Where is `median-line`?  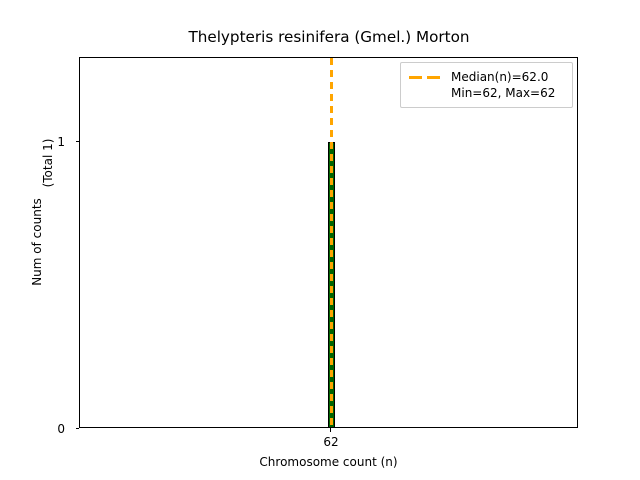
median-line is located at coordinates (331, 242).